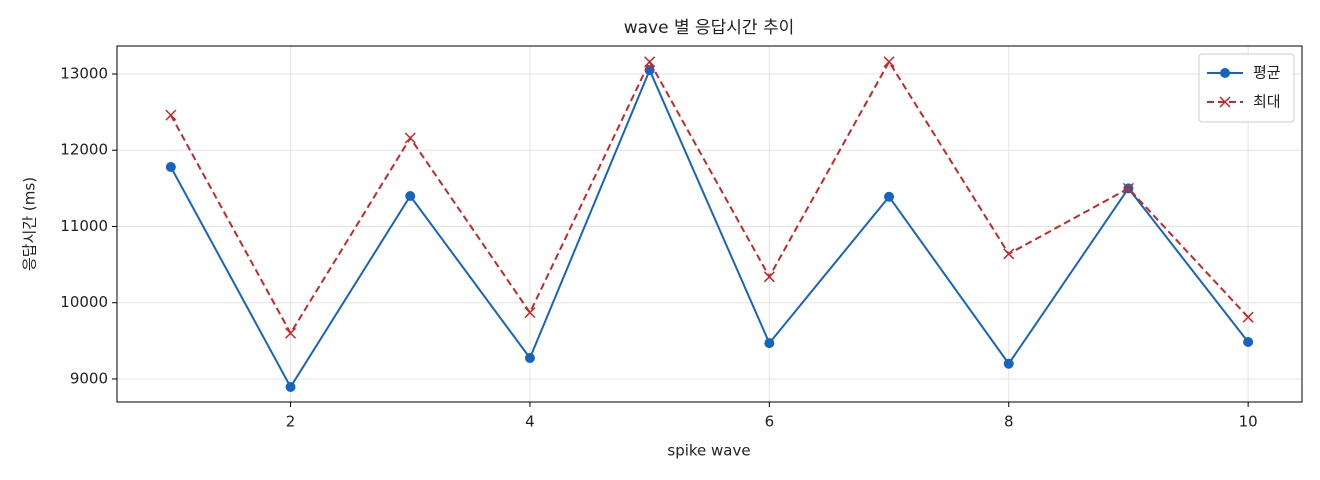  Describe the element at coordinates (1248, 422) in the screenshot. I see `x-tick-label: 10` at that location.